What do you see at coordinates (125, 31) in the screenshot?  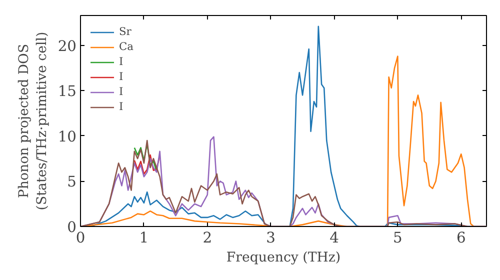 I see `legend-label: Sr` at bounding box center [125, 31].